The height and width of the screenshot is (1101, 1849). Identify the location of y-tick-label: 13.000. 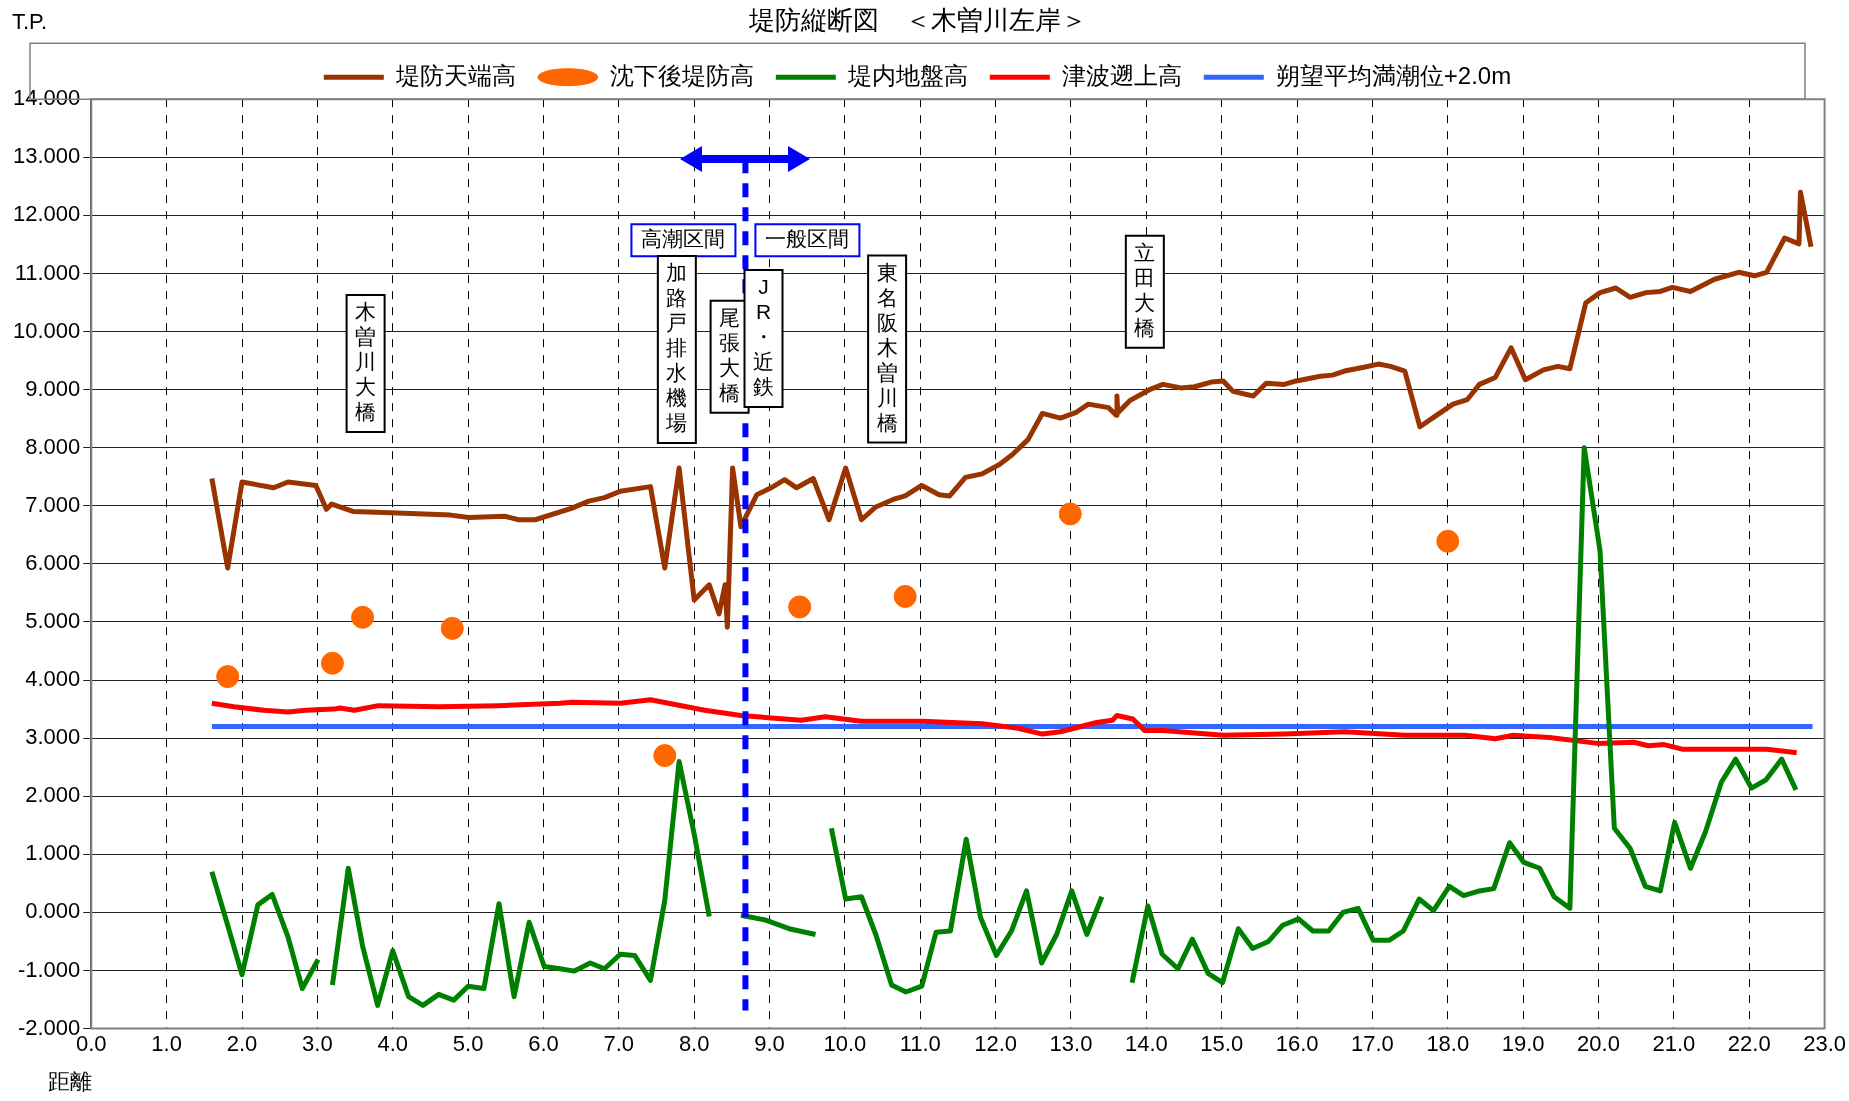
(46, 156).